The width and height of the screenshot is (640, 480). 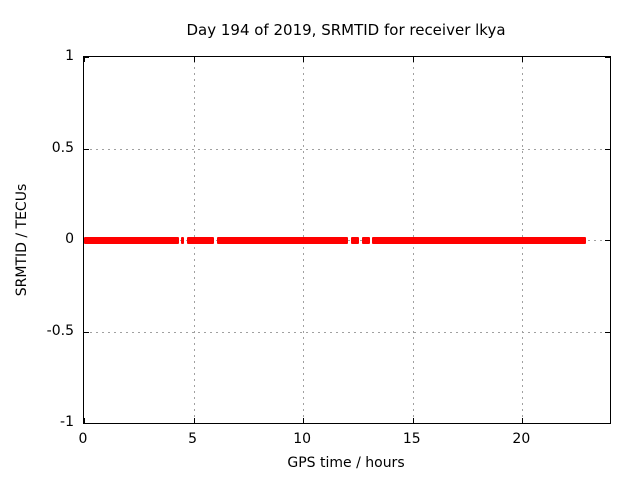 I want to click on y-axis-label: SRMTID / TECUs, so click(x=22, y=240).